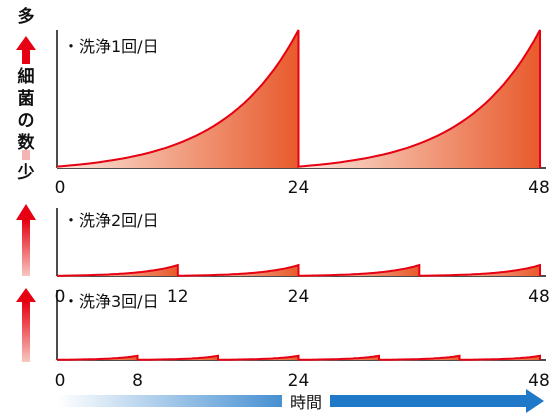 This screenshot has height=414, width=553. What do you see at coordinates (27, 109) in the screenshot?
I see `y-axis-middle-label: 細菌の数` at bounding box center [27, 109].